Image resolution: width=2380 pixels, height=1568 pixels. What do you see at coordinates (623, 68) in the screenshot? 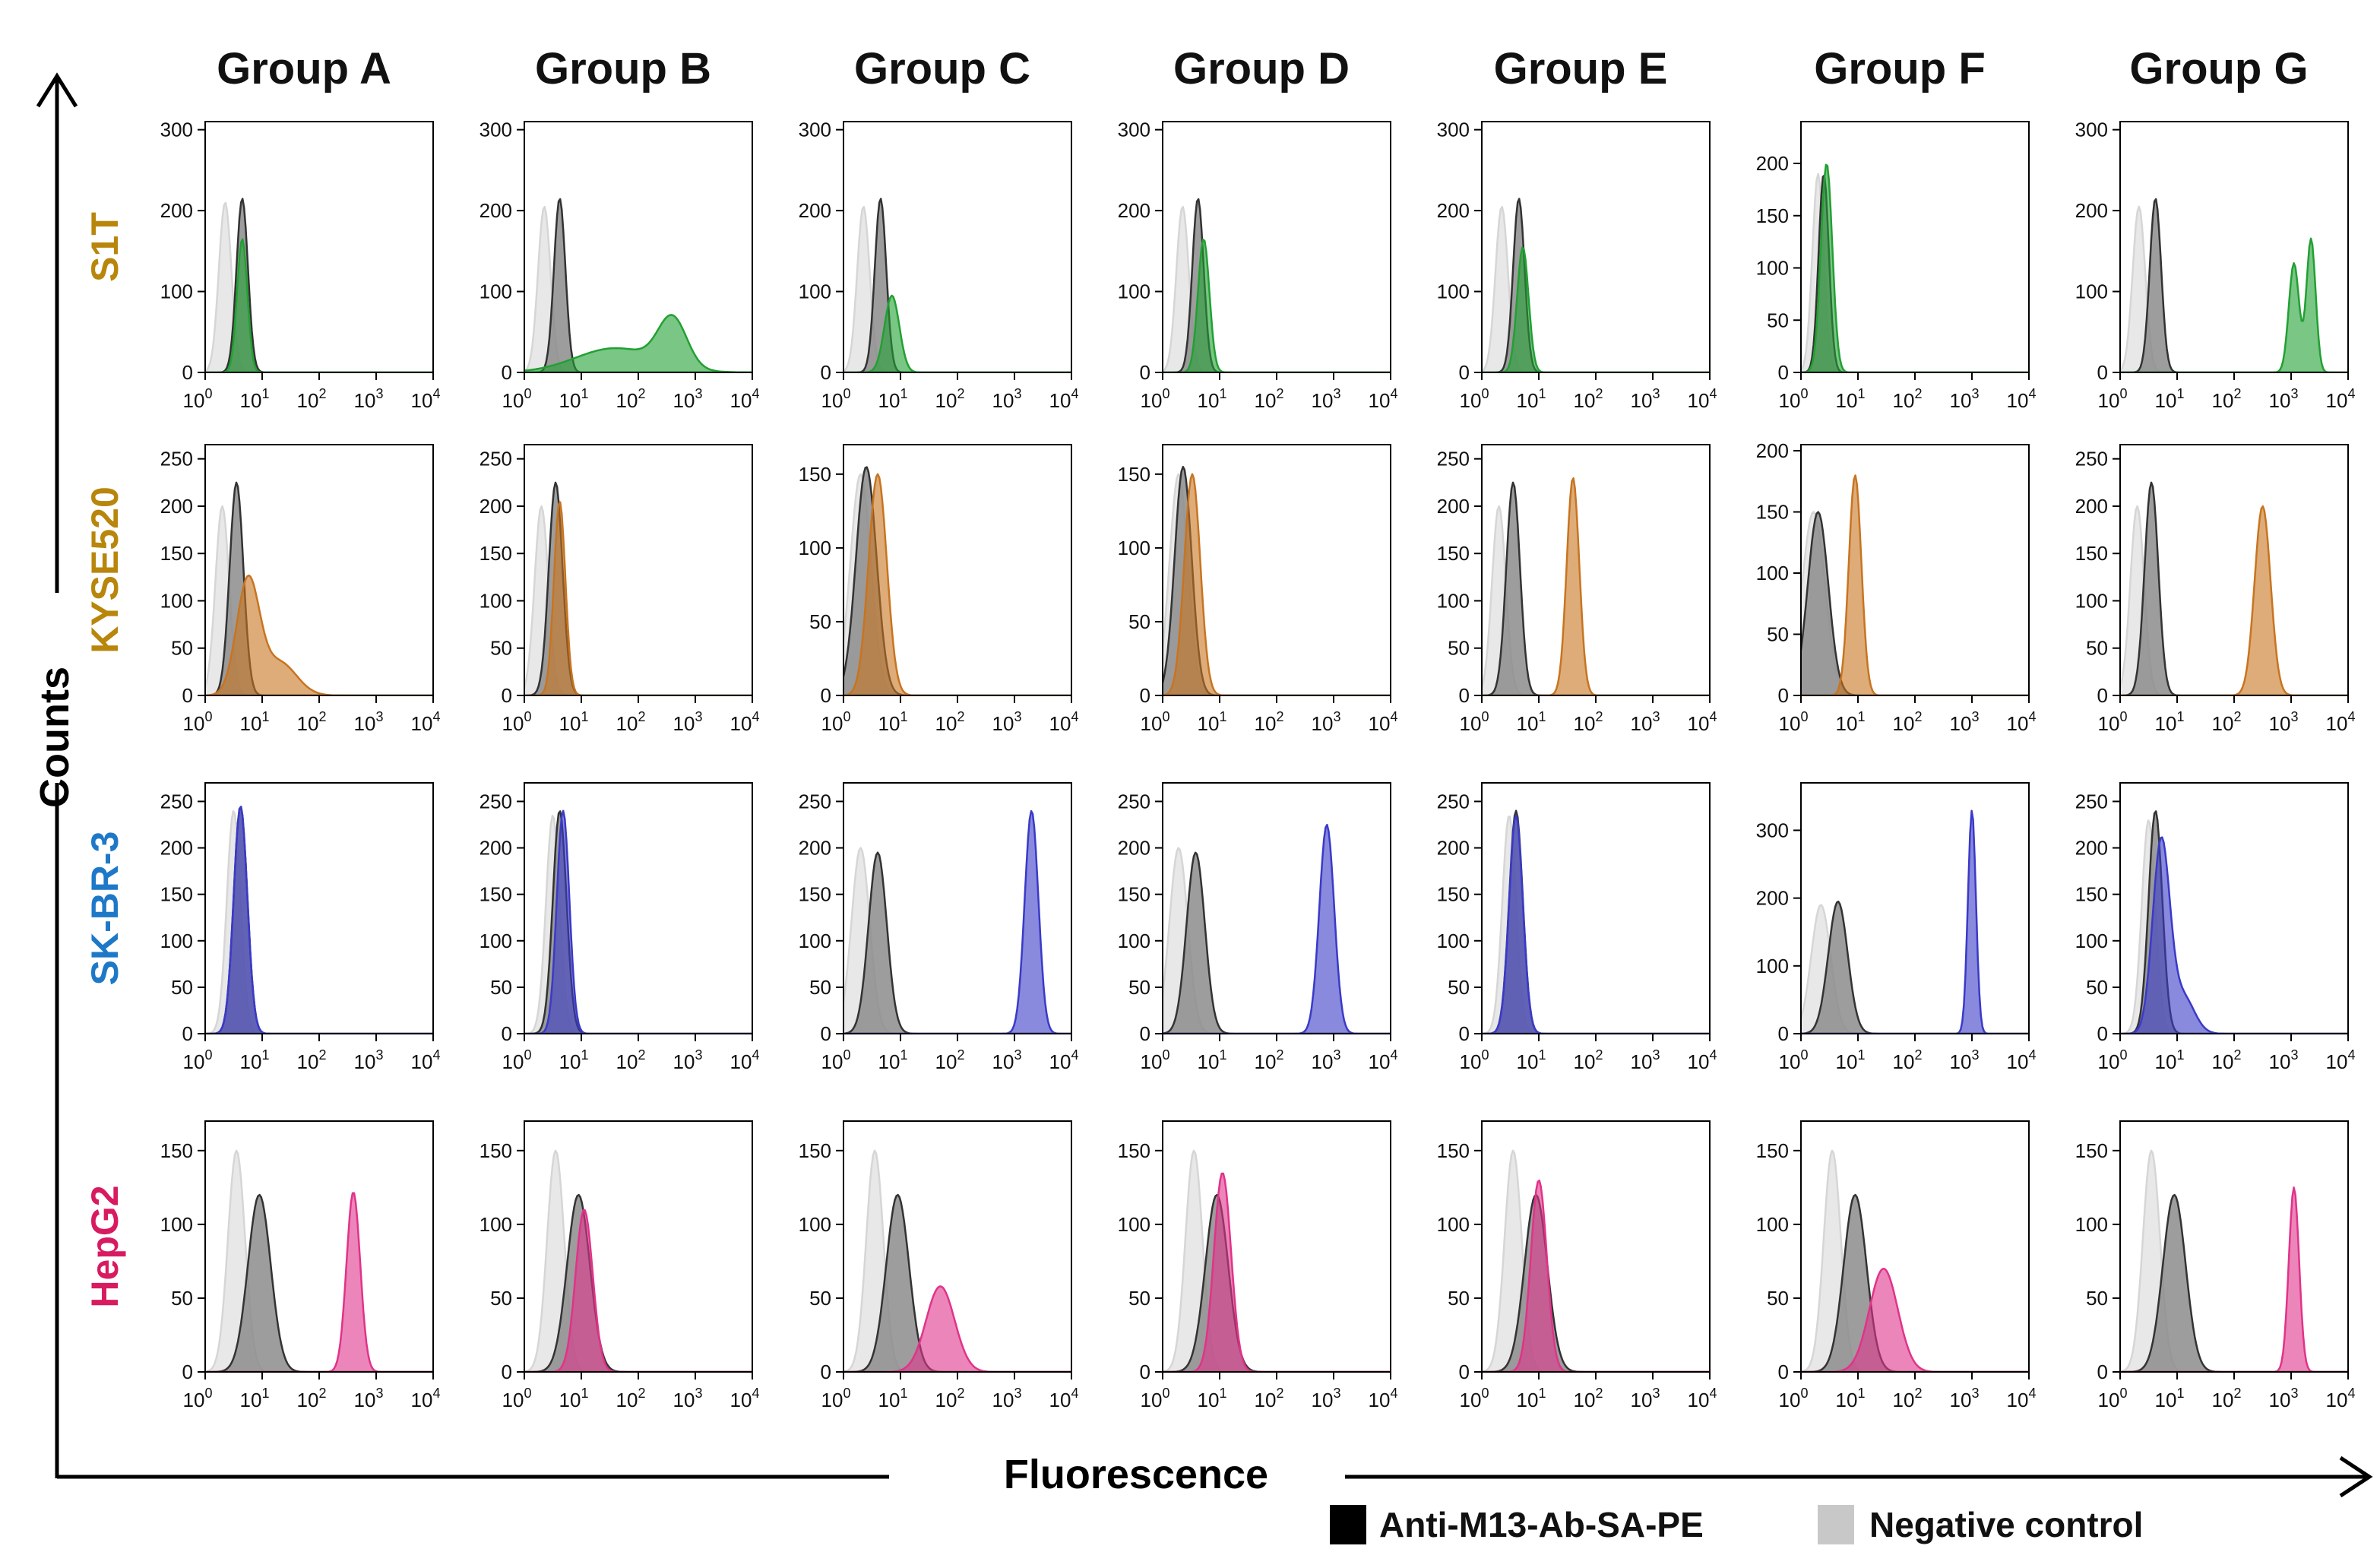
I see `group-title-b: Group B` at bounding box center [623, 68].